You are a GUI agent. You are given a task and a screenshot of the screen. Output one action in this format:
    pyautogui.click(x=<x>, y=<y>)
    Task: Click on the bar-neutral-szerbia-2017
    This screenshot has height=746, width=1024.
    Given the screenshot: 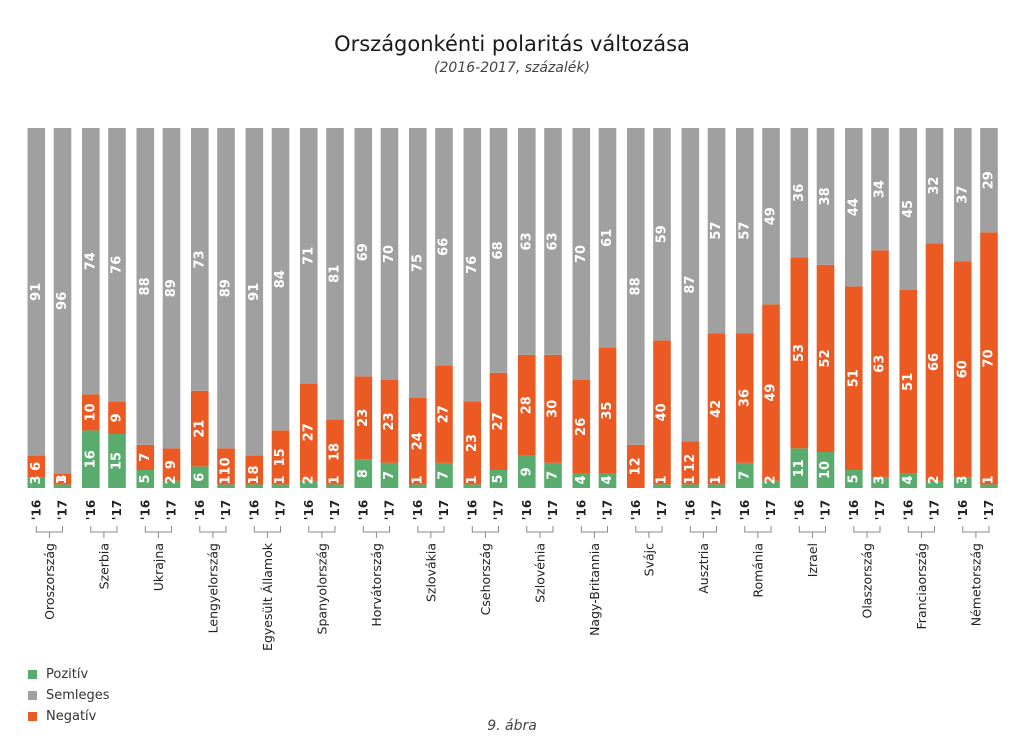 What is the action you would take?
    pyautogui.click(x=117, y=265)
    